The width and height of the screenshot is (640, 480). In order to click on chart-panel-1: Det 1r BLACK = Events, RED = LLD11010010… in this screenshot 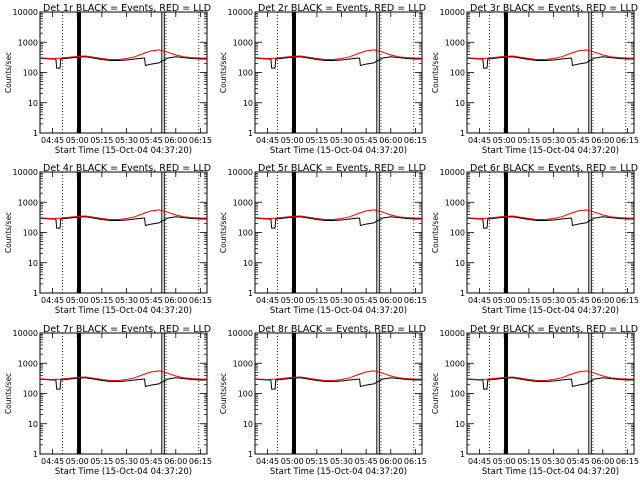, I will do `click(108, 79)`.